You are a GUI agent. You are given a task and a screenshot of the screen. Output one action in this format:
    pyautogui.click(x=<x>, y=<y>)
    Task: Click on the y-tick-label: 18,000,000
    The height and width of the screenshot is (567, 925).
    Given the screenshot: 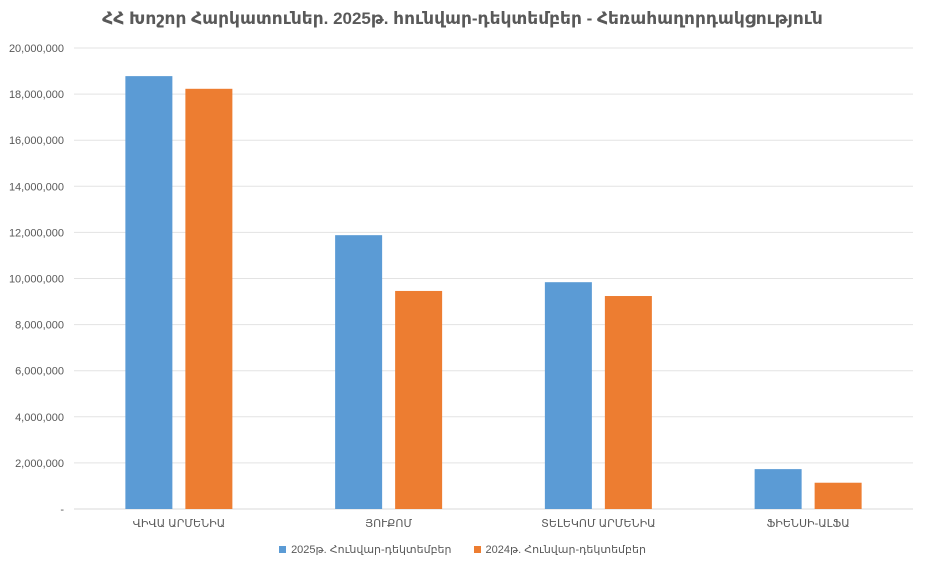 What is the action you would take?
    pyautogui.click(x=36, y=95)
    